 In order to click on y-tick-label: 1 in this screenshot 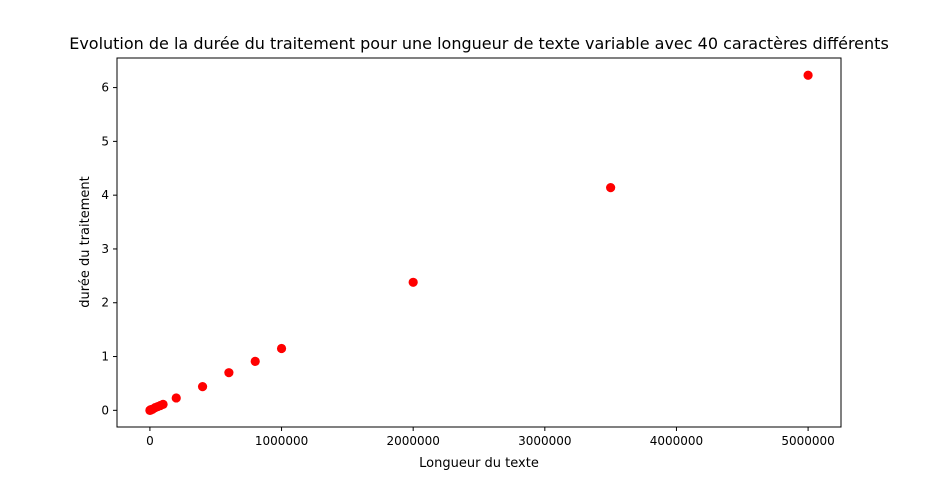, I will do `click(105, 357)`.